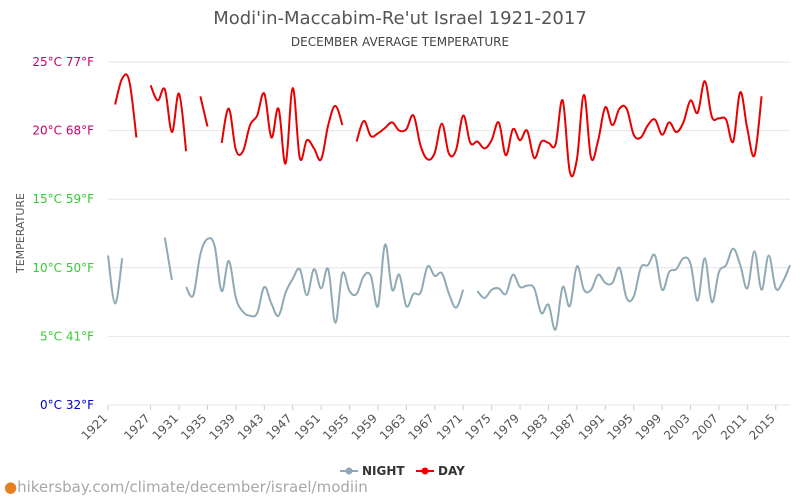 The width and height of the screenshot is (800, 504). What do you see at coordinates (392, 426) in the screenshot?
I see `x-tick-label: 1963` at bounding box center [392, 426].